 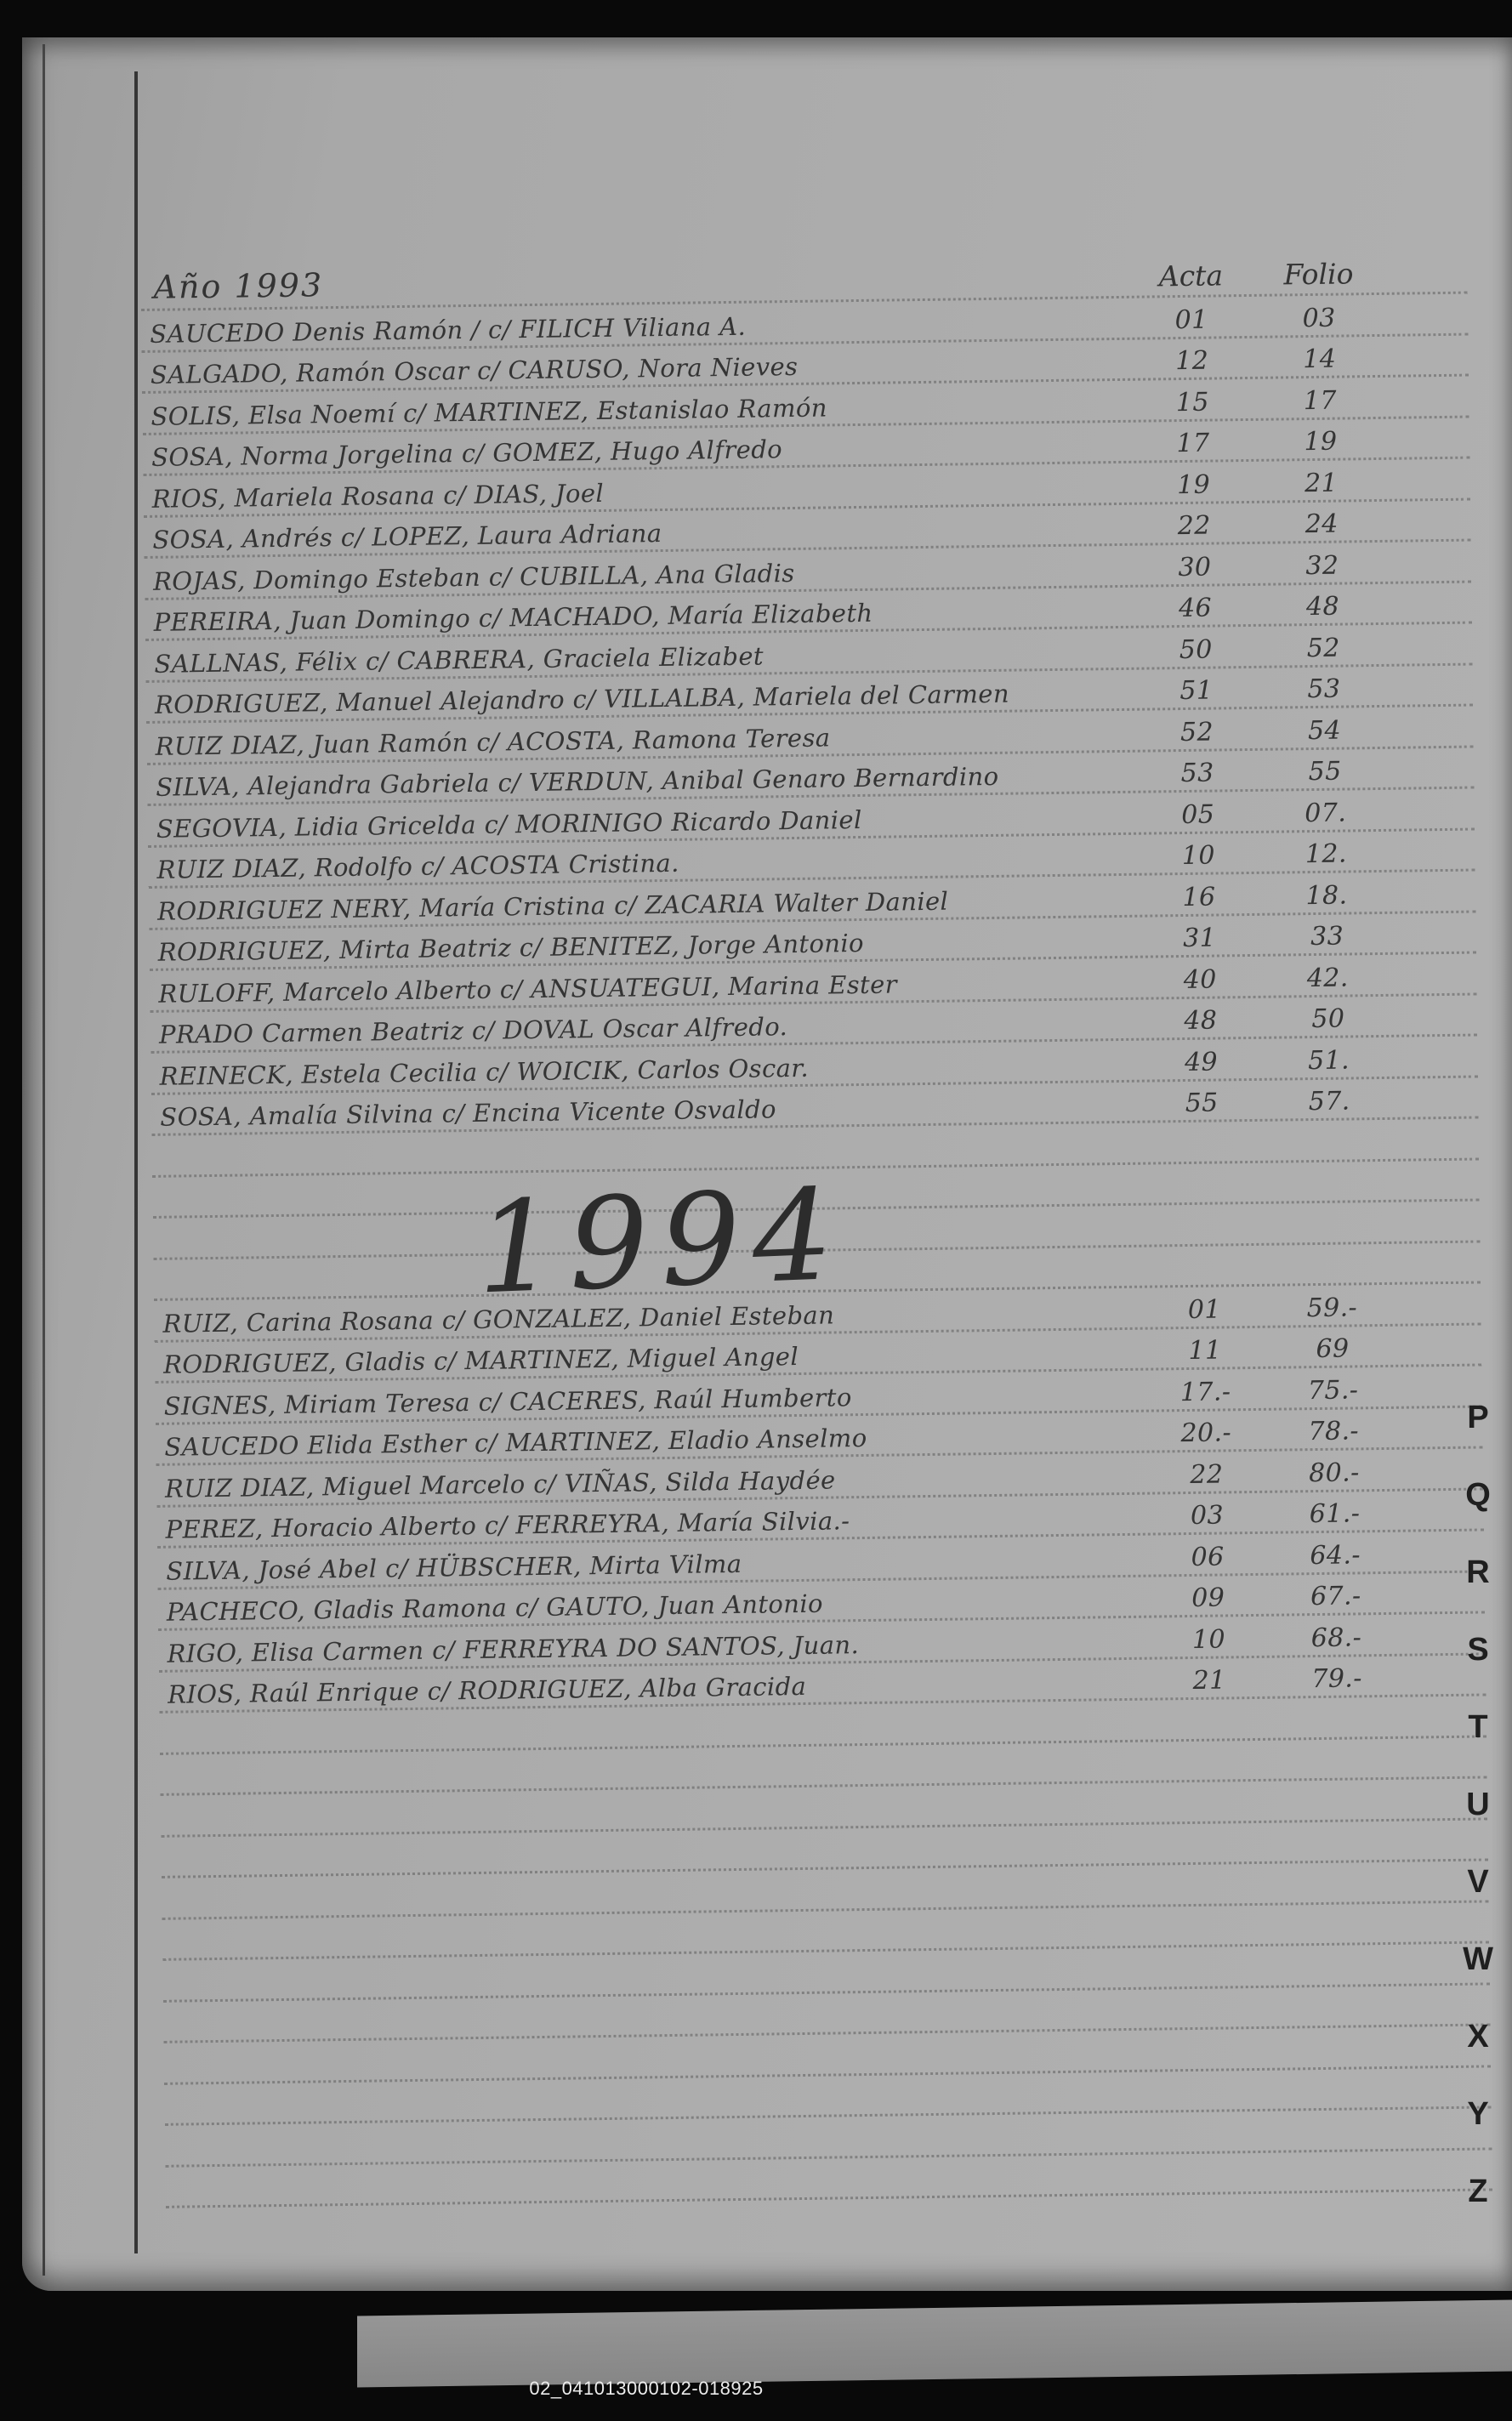 I want to click on entry-acta: 03, so click(x=1207, y=1516).